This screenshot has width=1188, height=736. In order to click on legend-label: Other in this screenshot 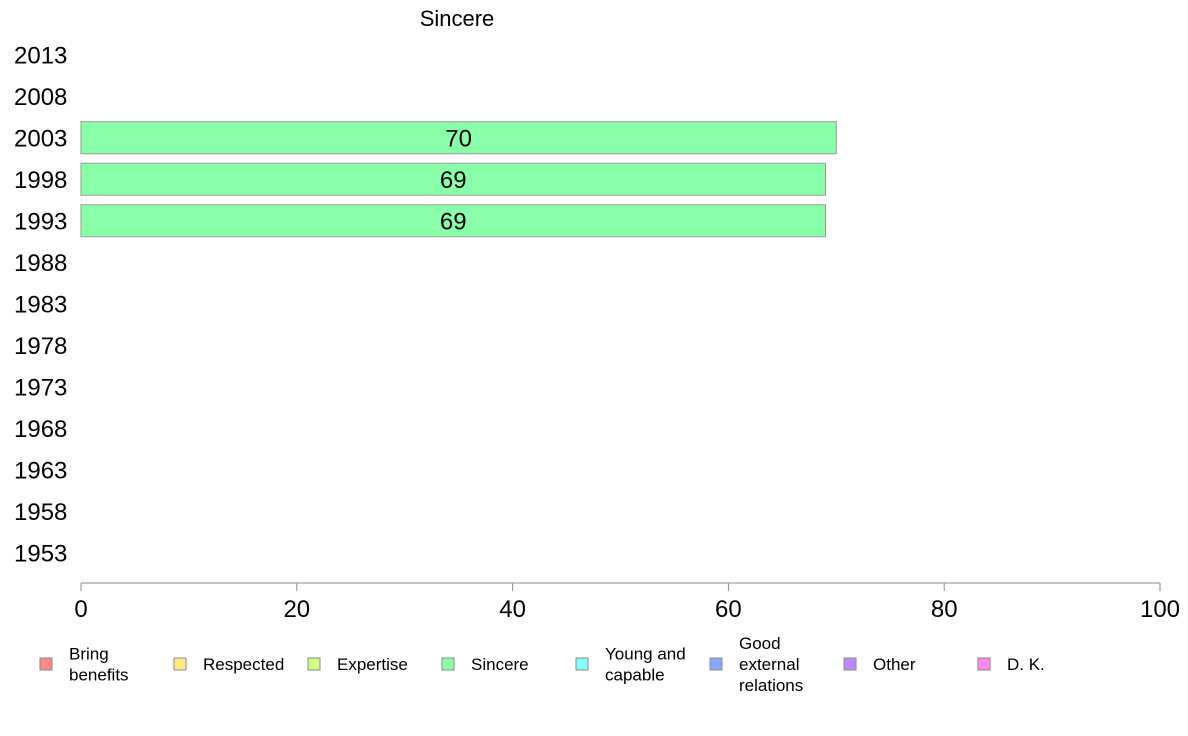, I will do `click(894, 664)`.